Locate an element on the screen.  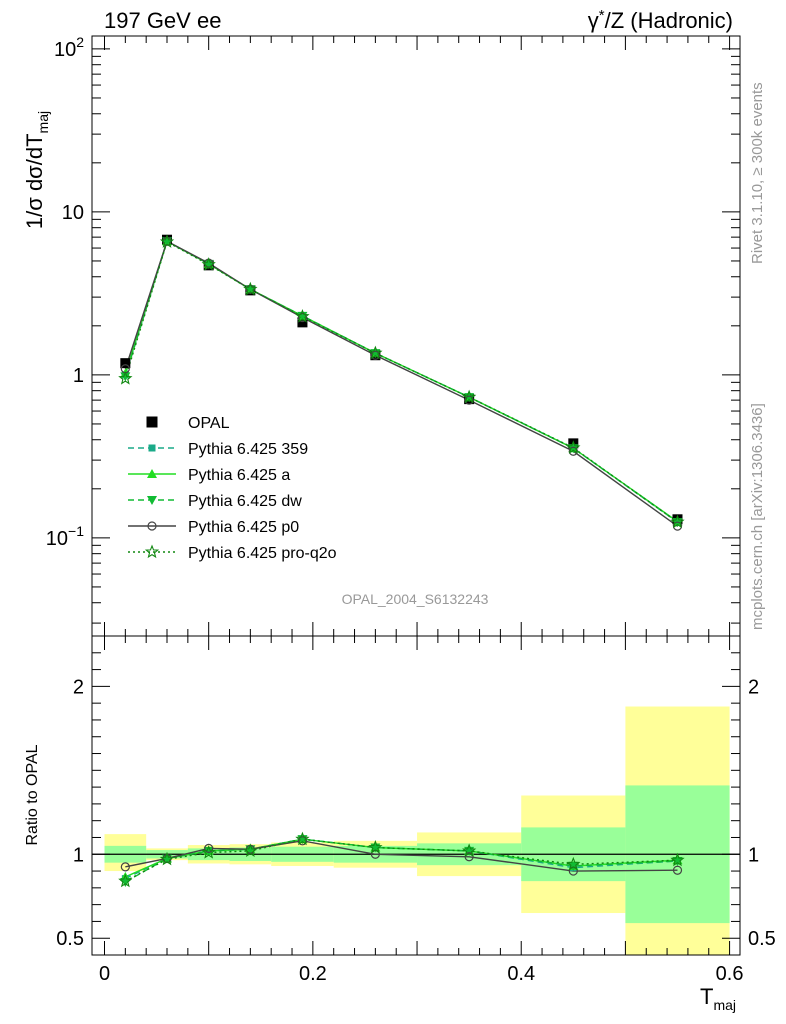
ratio-ylabel: Ratio to OPAL is located at coordinates (32, 794).